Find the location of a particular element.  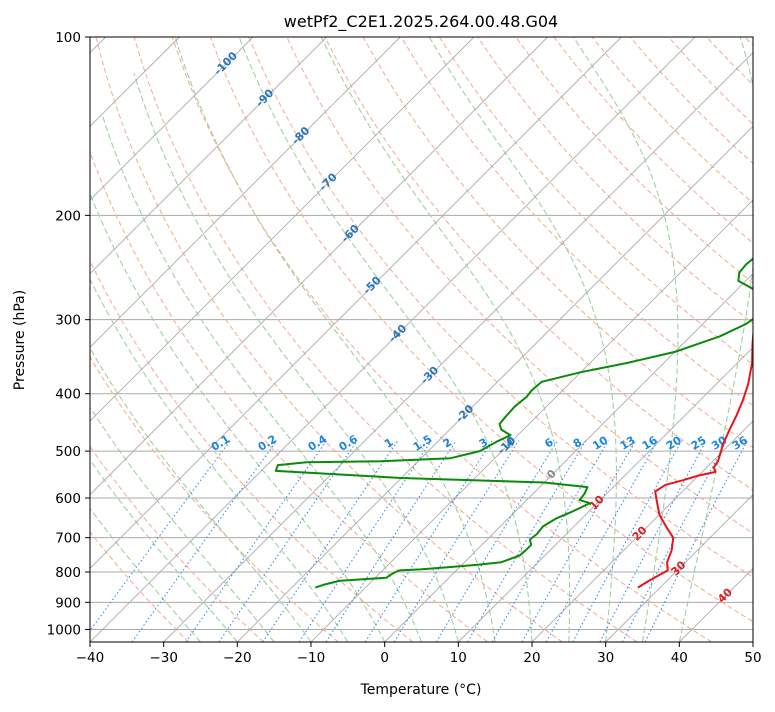

y-tick-label: 400 is located at coordinates (68, 395).